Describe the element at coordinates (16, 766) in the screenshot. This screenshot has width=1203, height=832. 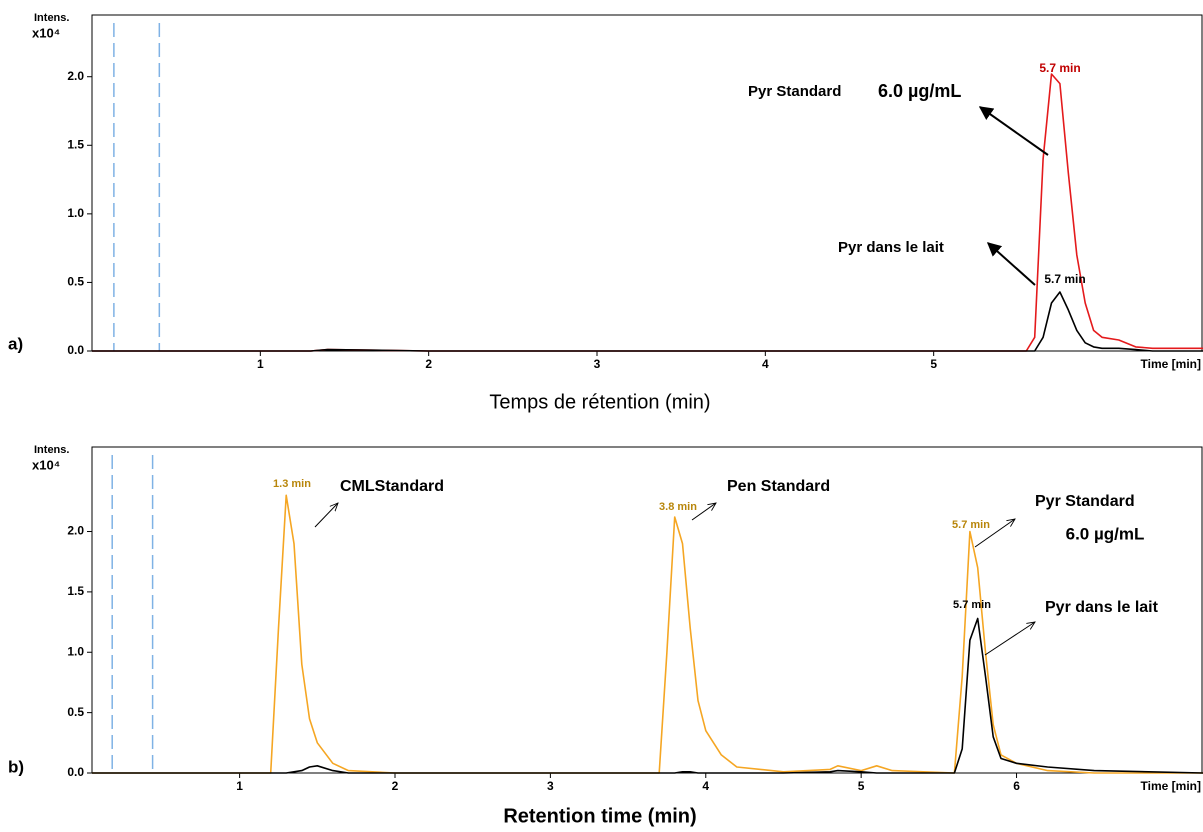
I see `panel-label: b)` at that location.